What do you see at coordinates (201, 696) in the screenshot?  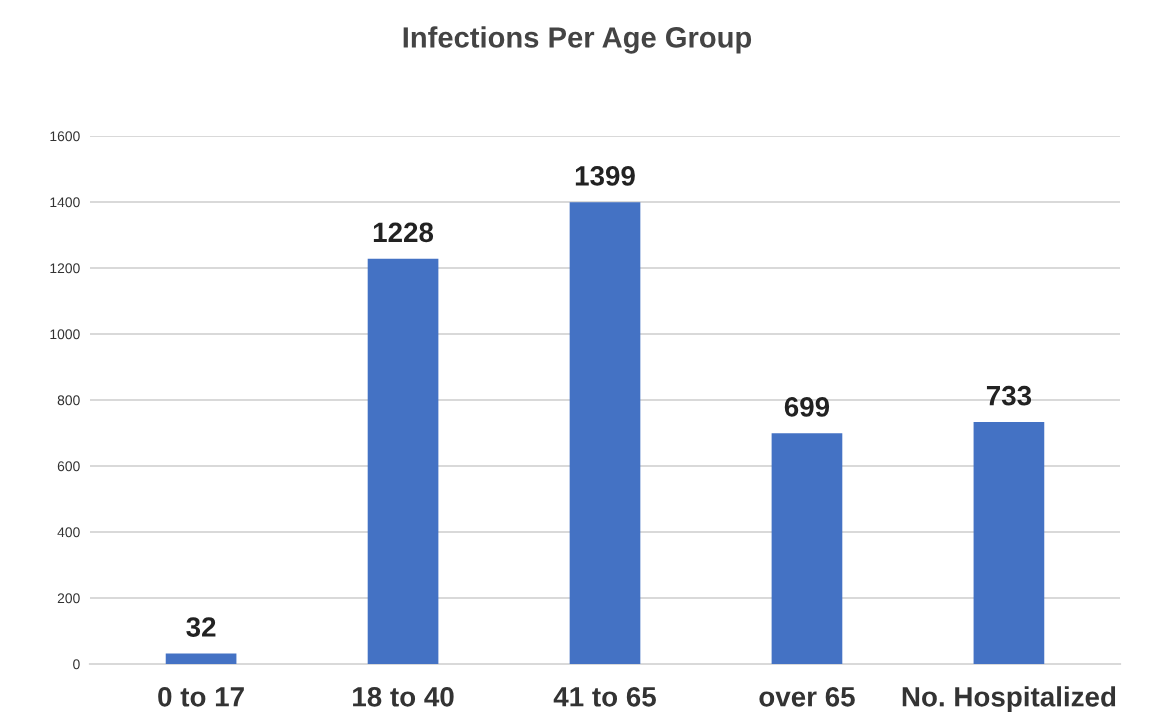 I see `x-tick-label: 0 to 17` at bounding box center [201, 696].